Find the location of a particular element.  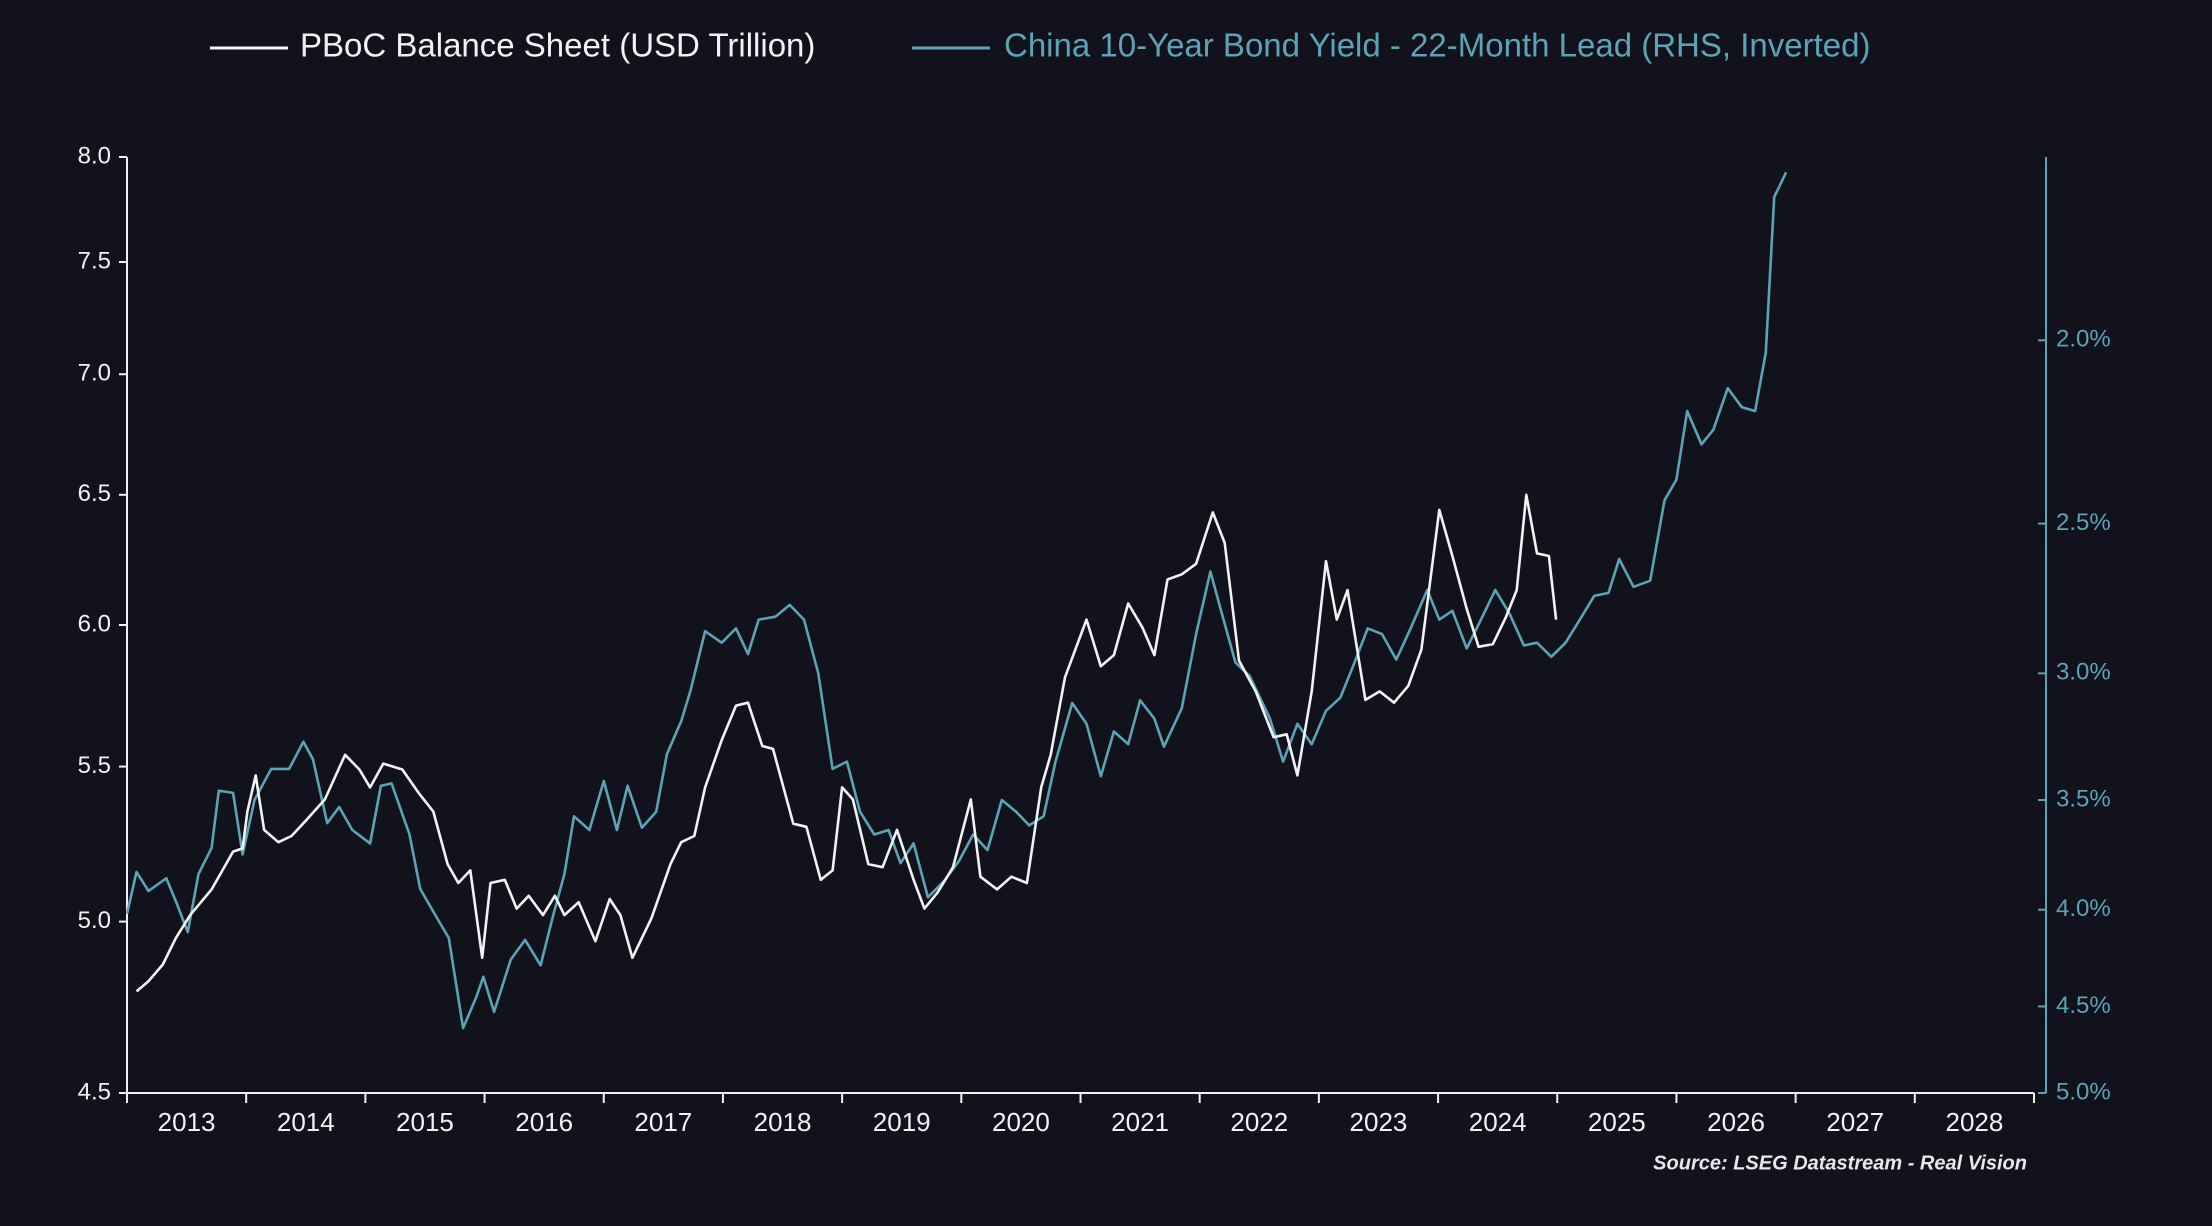

y-tick-label: 6.0 is located at coordinates (94, 623).